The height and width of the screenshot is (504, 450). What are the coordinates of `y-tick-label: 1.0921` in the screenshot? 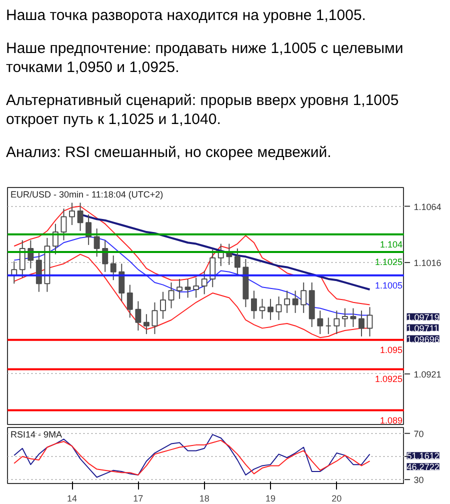 It's located at (428, 374).